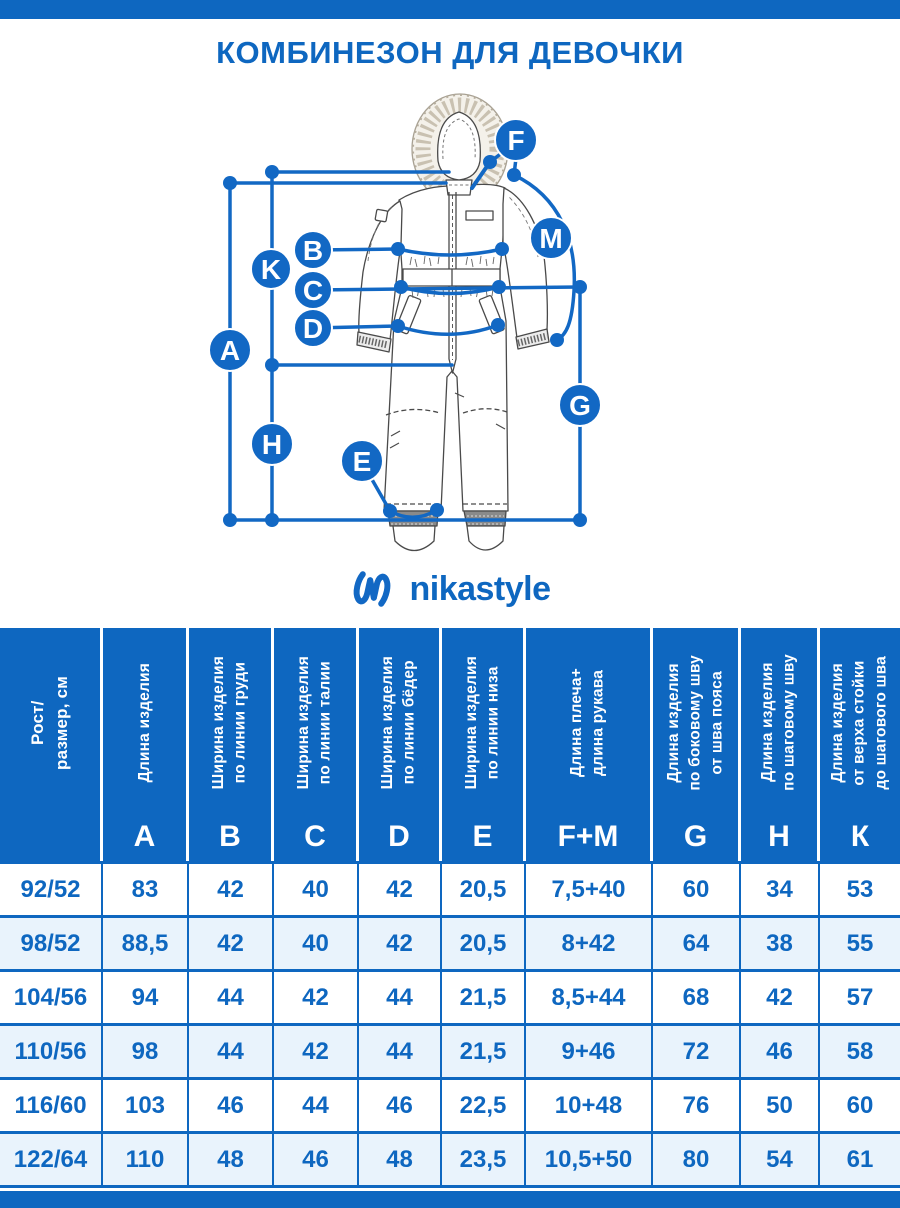 This screenshot has width=900, height=1208. What do you see at coordinates (860, 1051) in the screenshot?
I see `table-cell: 58` at bounding box center [860, 1051].